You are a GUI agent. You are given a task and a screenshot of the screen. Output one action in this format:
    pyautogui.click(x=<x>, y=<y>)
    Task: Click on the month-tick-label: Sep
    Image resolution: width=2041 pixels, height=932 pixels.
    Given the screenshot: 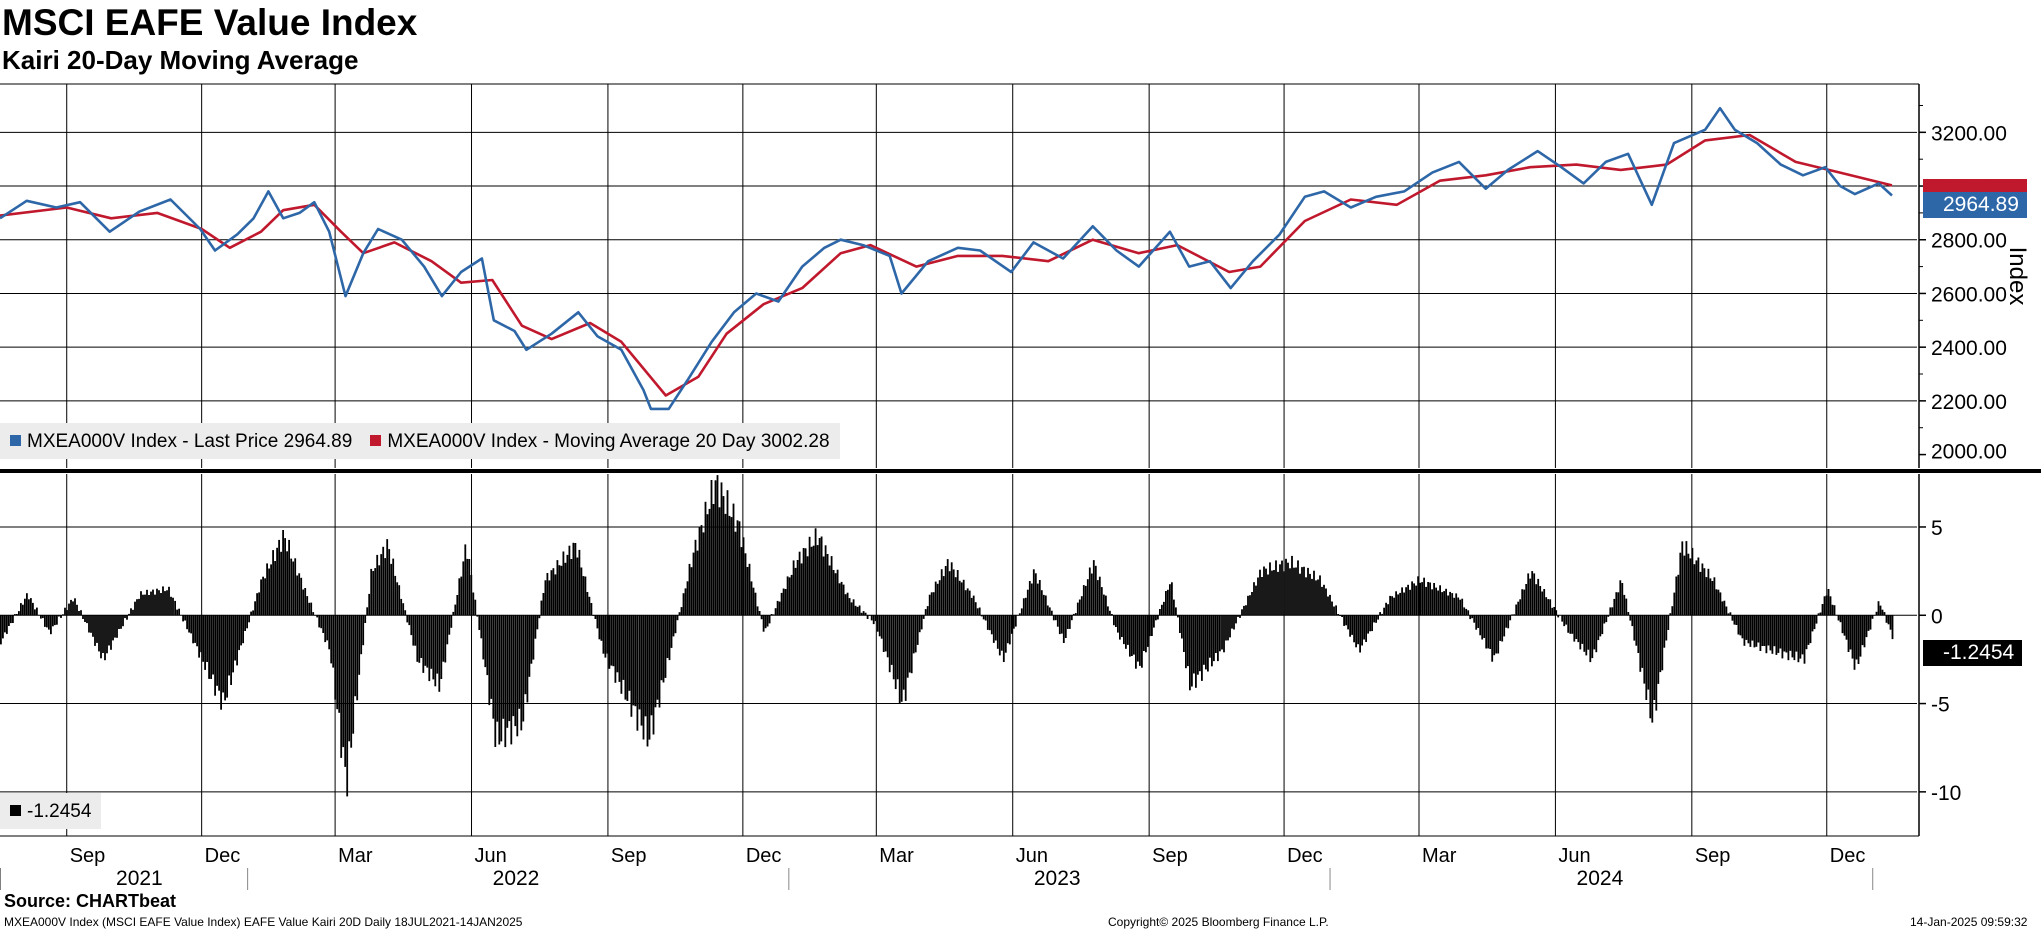 What is the action you would take?
    pyautogui.click(x=1170, y=856)
    